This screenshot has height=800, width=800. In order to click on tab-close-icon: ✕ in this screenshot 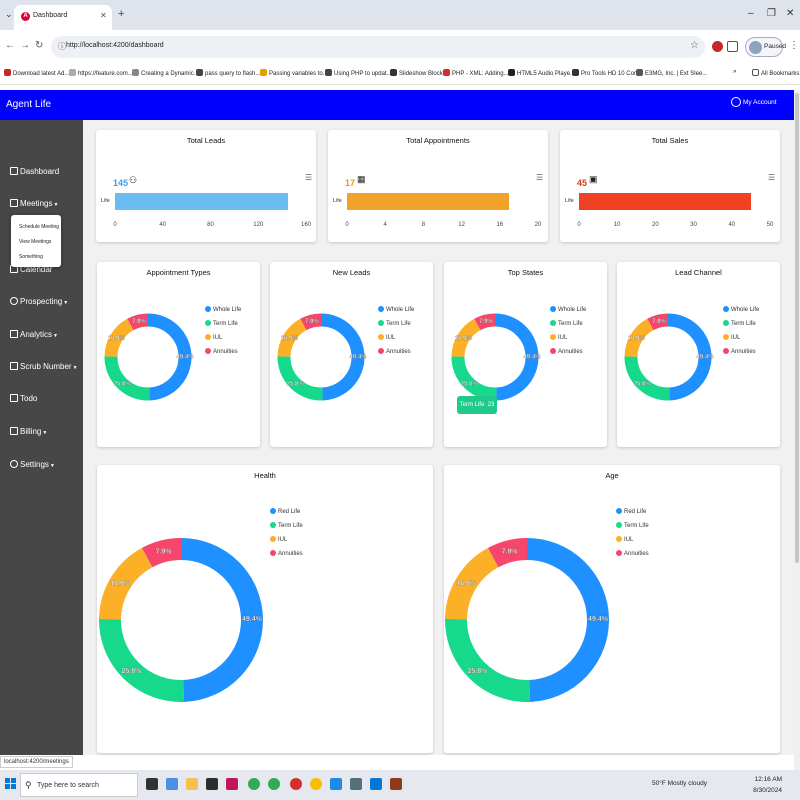, I will do `click(103, 15)`.